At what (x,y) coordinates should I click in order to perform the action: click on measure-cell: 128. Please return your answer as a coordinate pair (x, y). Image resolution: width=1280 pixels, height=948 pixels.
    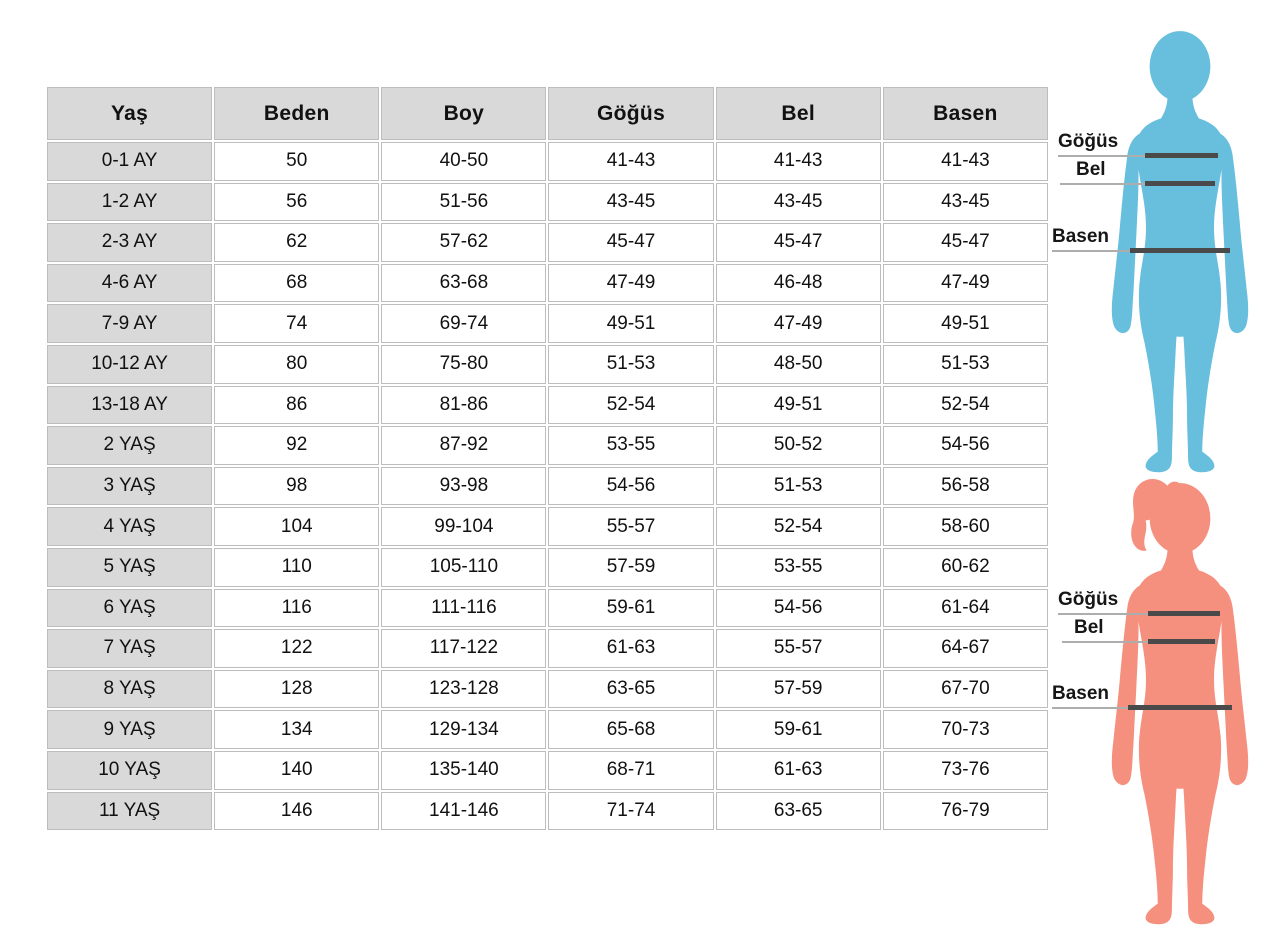
    Looking at the image, I should click on (297, 689).